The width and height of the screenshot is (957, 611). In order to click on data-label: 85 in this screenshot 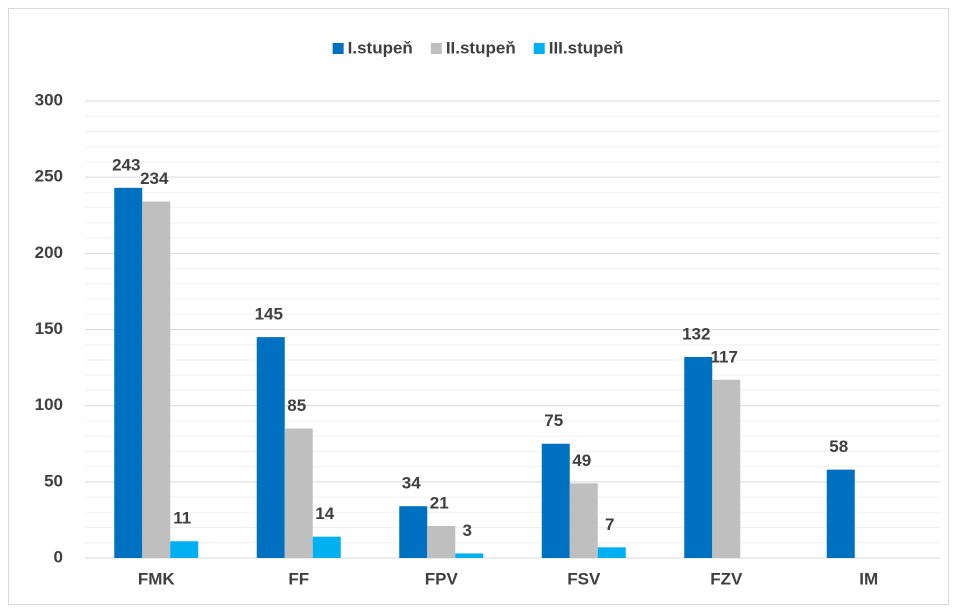, I will do `click(296, 405)`.